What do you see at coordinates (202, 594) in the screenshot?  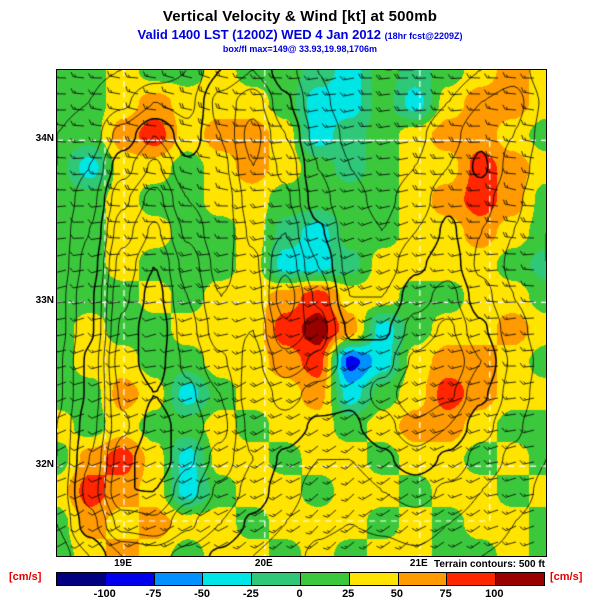 I see `colorbar-tick-label: -50` at bounding box center [202, 594].